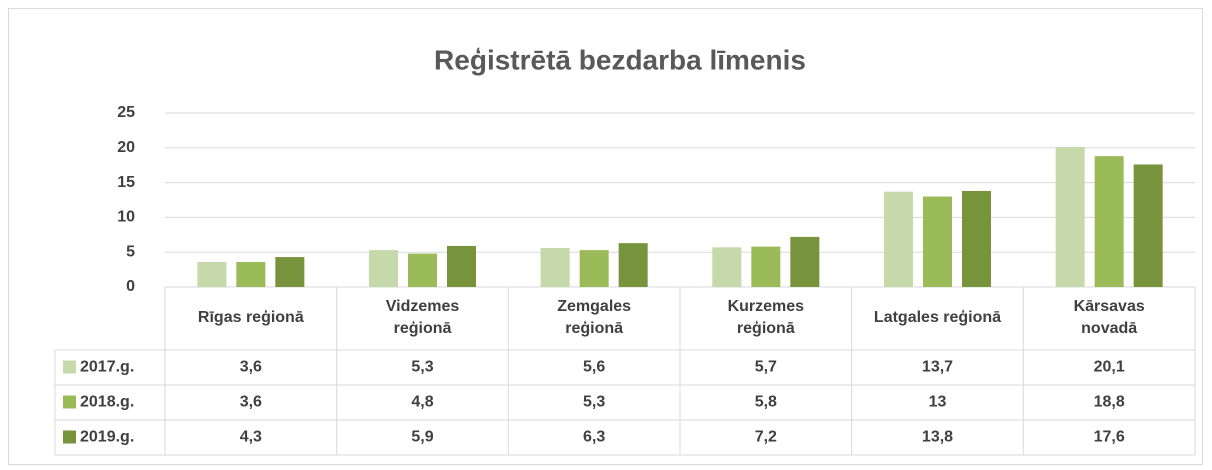  Describe the element at coordinates (422, 437) in the screenshot. I see `data-label: 5,9` at that location.